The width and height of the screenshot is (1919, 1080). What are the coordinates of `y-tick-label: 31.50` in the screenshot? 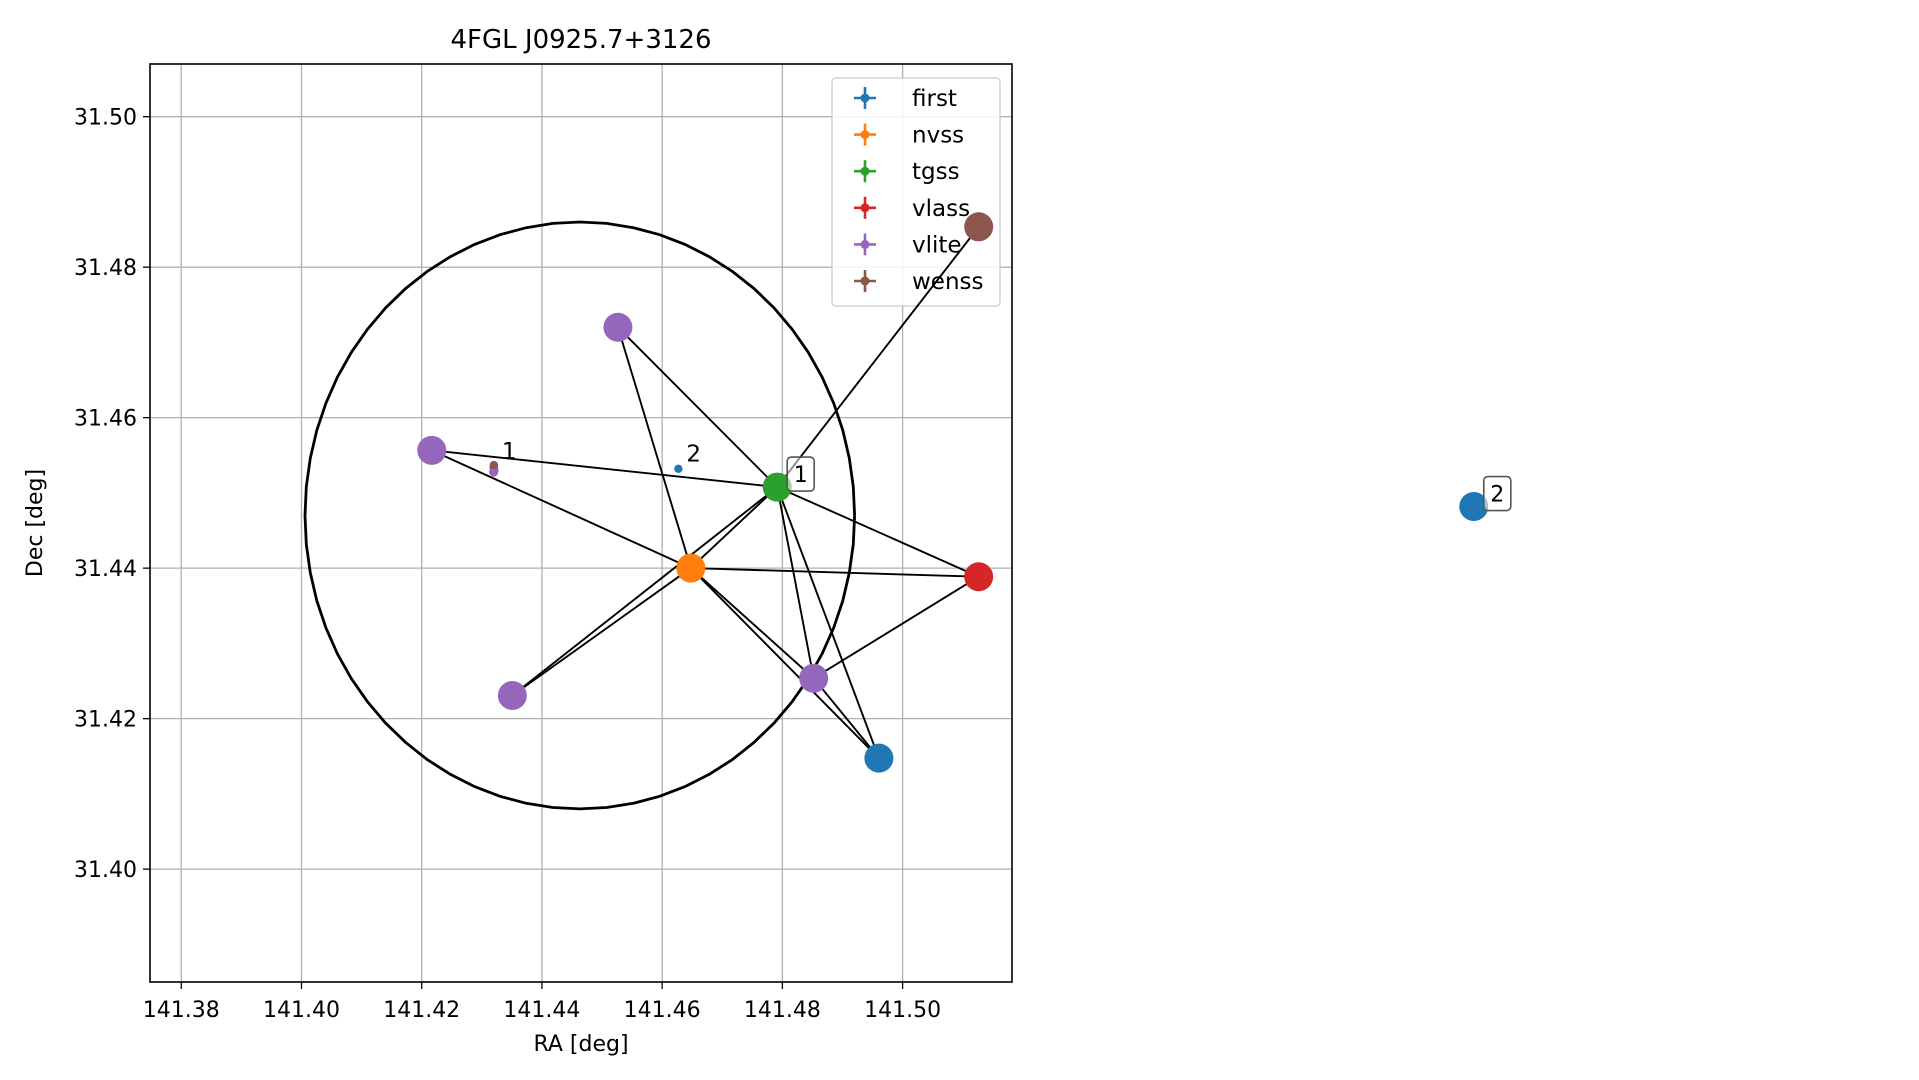 It's located at (105, 118).